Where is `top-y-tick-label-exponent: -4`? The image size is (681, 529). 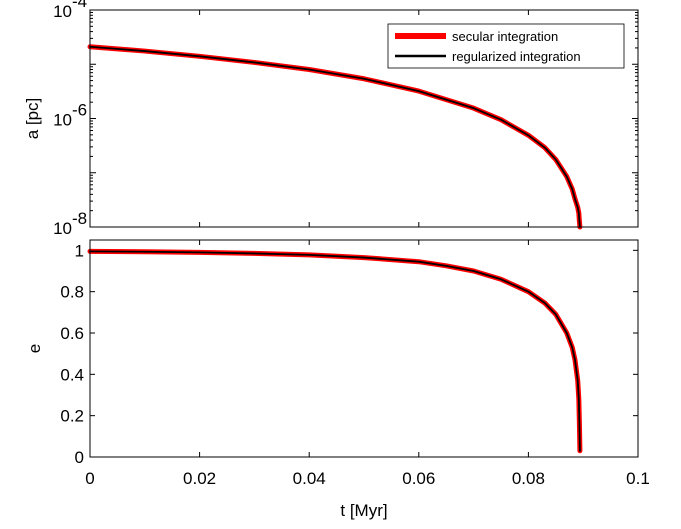
top-y-tick-label-exponent: -4 is located at coordinates (79, 5).